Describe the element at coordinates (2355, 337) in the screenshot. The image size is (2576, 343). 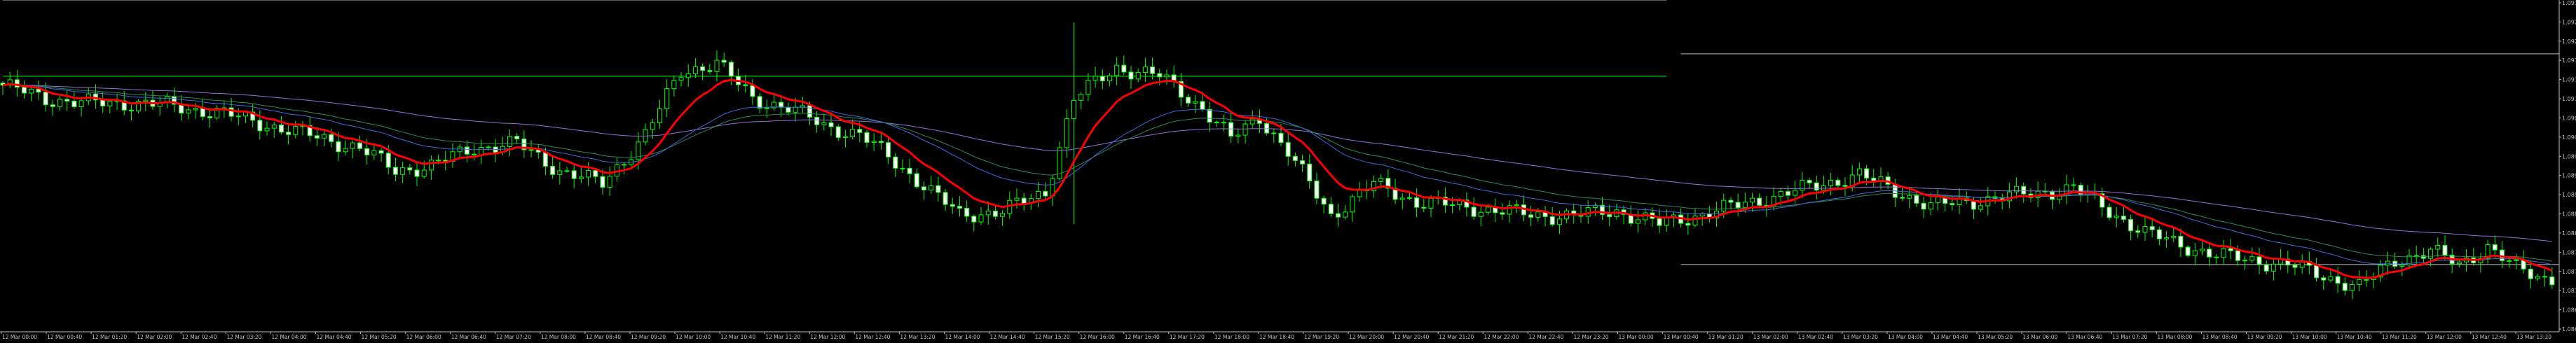
I see `x-tick-label: 13 Mar 10:40` at that location.